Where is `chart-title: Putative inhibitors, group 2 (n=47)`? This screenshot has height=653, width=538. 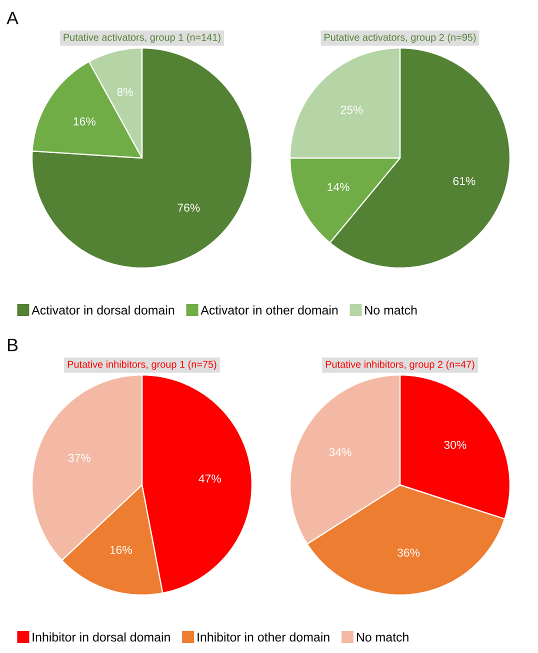
chart-title: Putative inhibitors, group 2 (n=47) is located at coordinates (400, 365).